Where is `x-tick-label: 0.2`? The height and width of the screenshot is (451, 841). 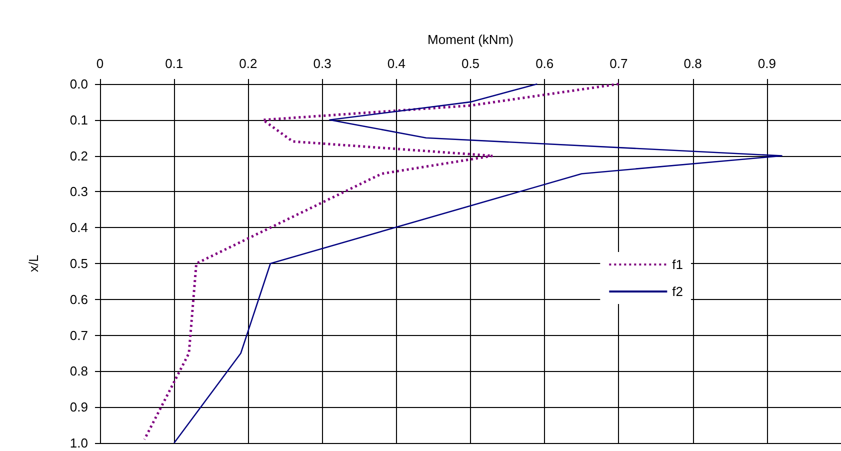
x-tick-label: 0.2 is located at coordinates (248, 63).